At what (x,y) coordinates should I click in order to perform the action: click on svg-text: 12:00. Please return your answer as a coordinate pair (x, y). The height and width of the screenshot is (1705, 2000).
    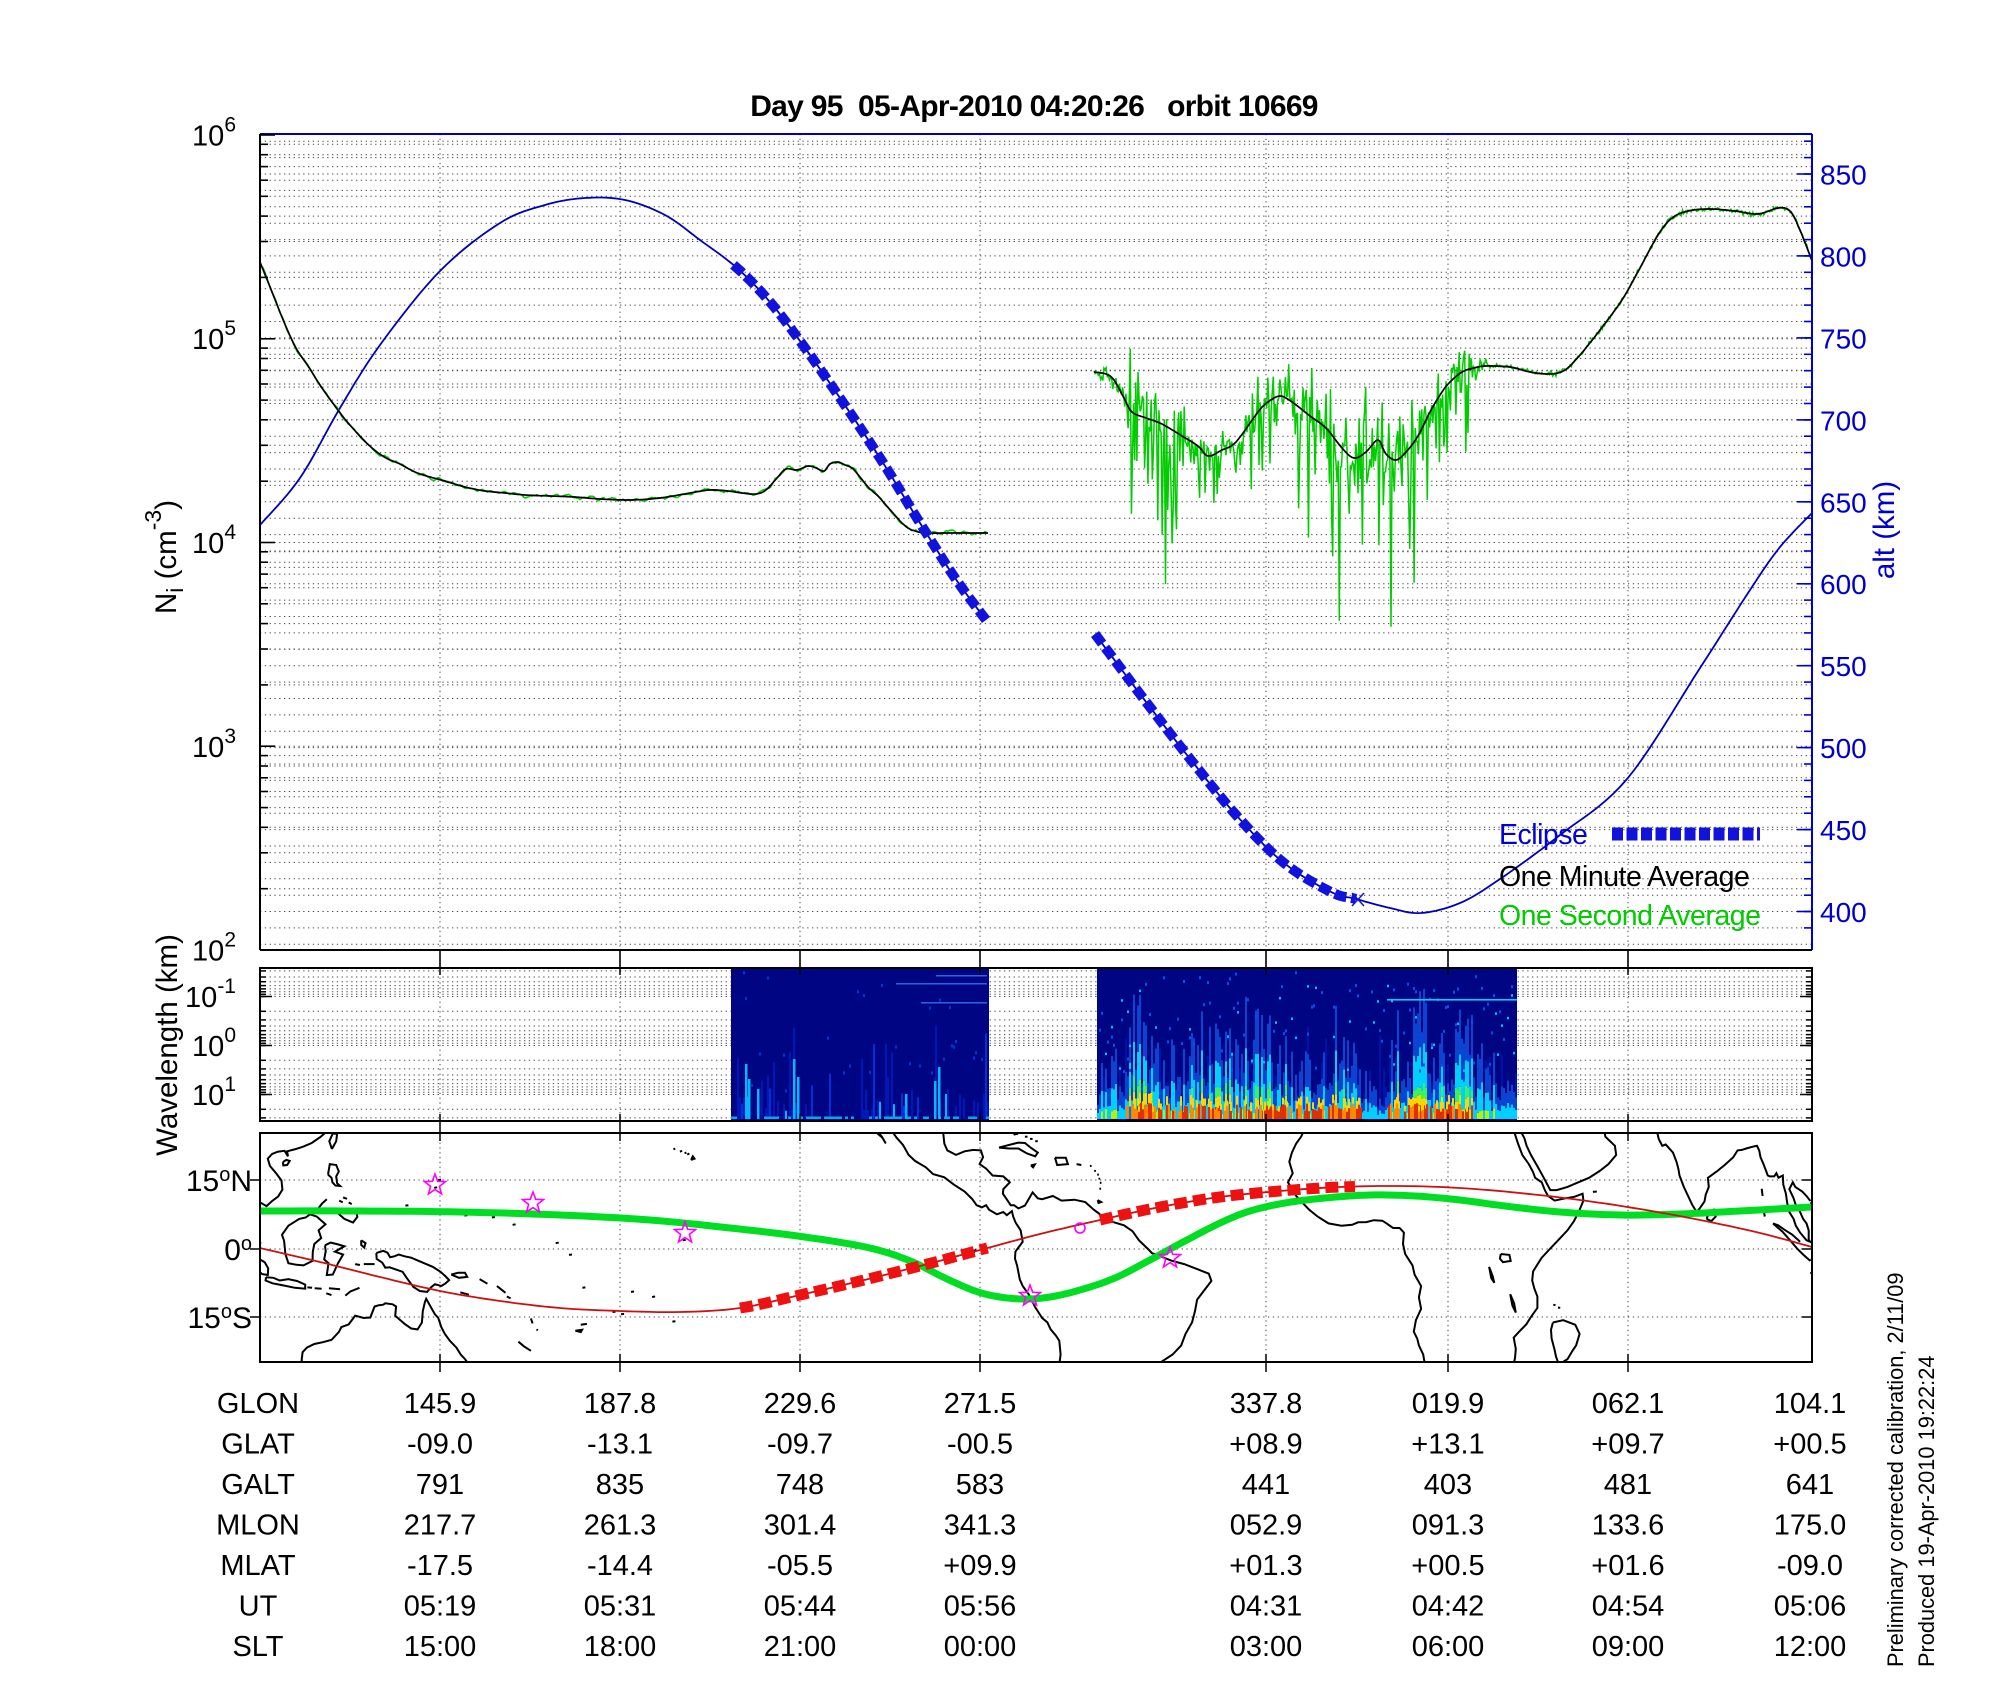
    Looking at the image, I should click on (1810, 1647).